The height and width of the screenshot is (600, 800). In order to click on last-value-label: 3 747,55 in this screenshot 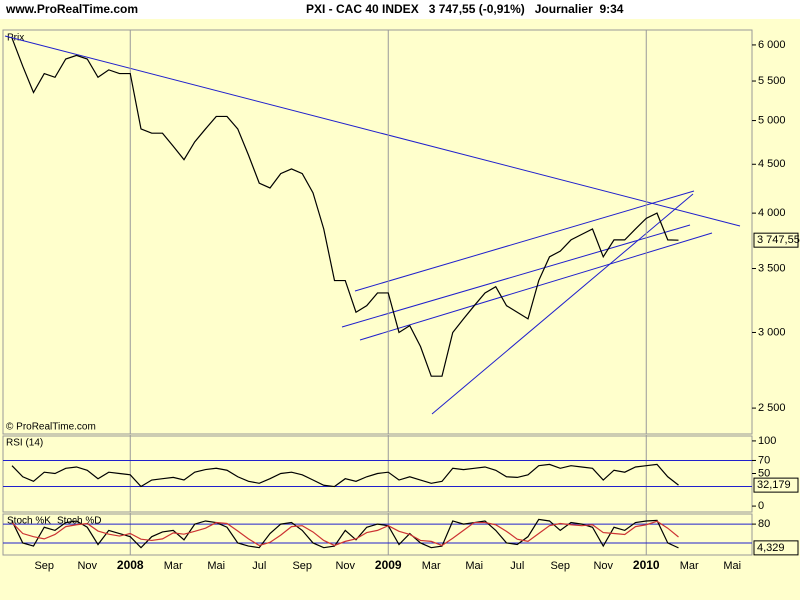, I will do `click(778, 240)`.